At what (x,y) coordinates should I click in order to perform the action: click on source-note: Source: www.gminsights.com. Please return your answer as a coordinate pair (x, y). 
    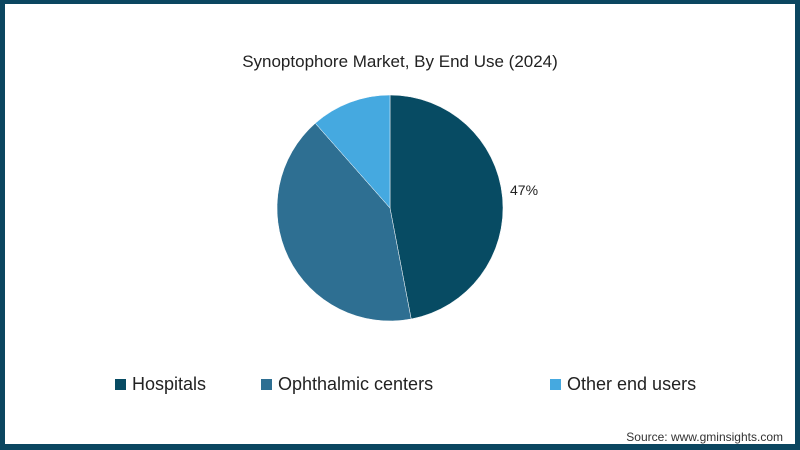
    Looking at the image, I should click on (704, 437).